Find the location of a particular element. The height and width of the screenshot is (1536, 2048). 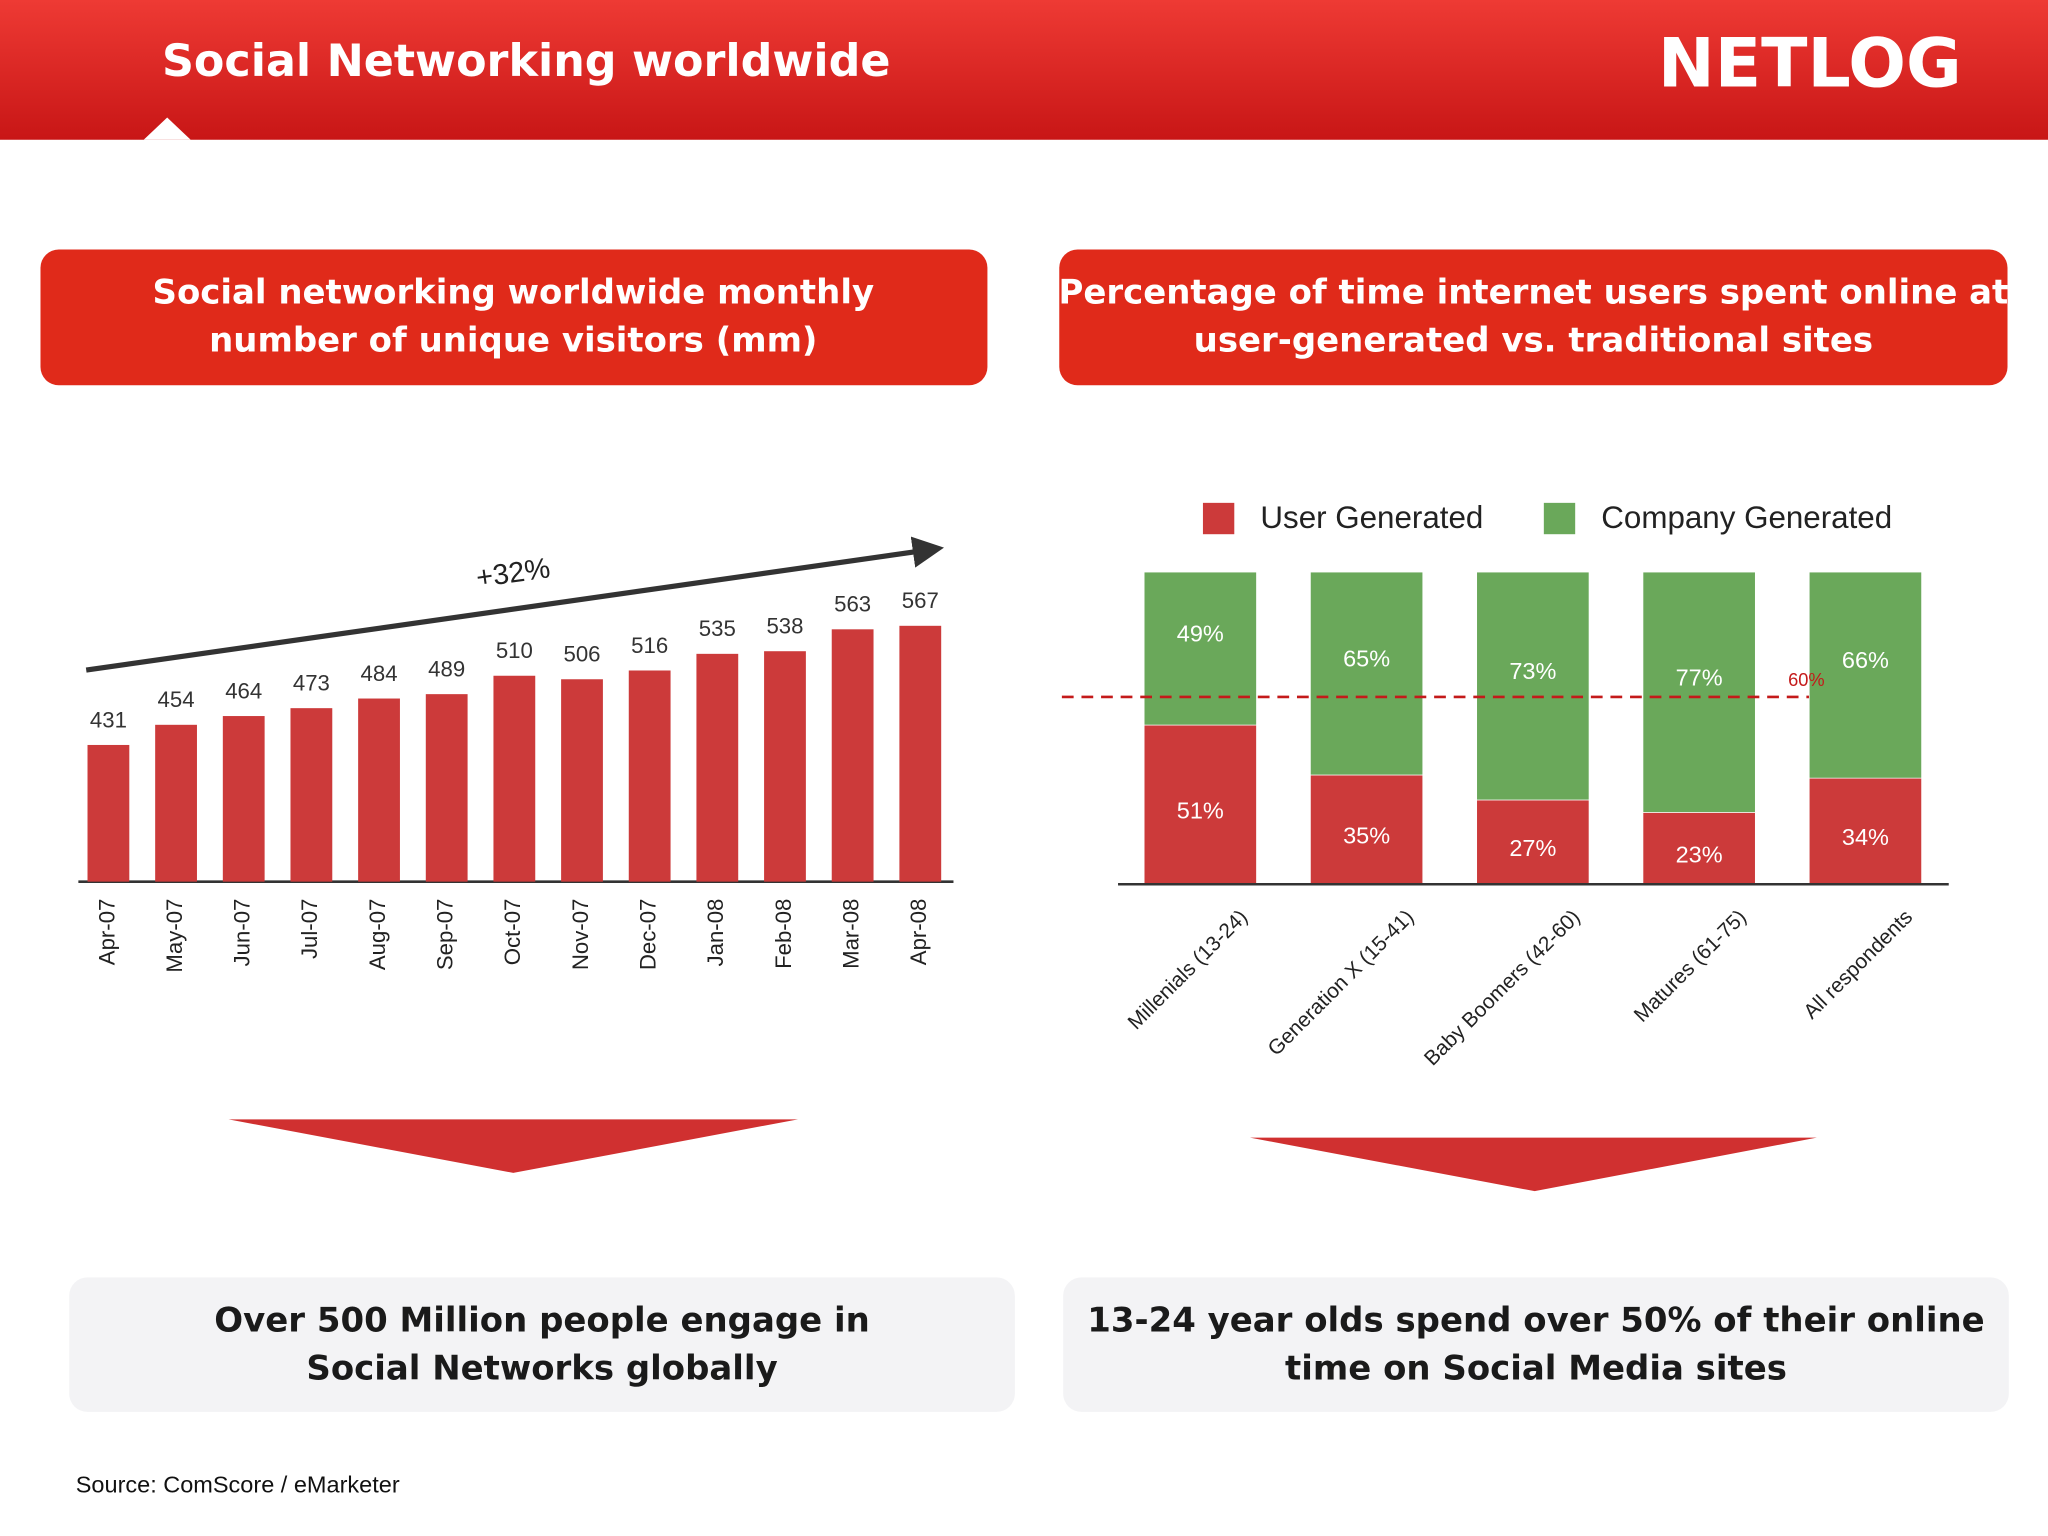

data-label: 506 is located at coordinates (581, 654).